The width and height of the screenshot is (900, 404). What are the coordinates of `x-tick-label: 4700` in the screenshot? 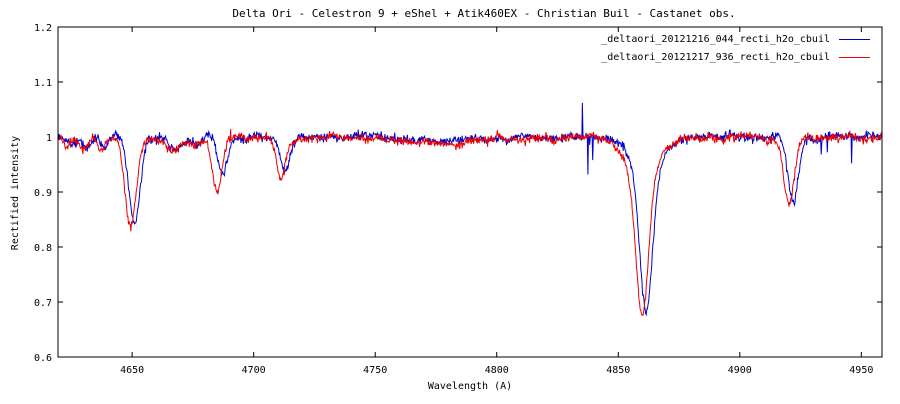 It's located at (254, 370).